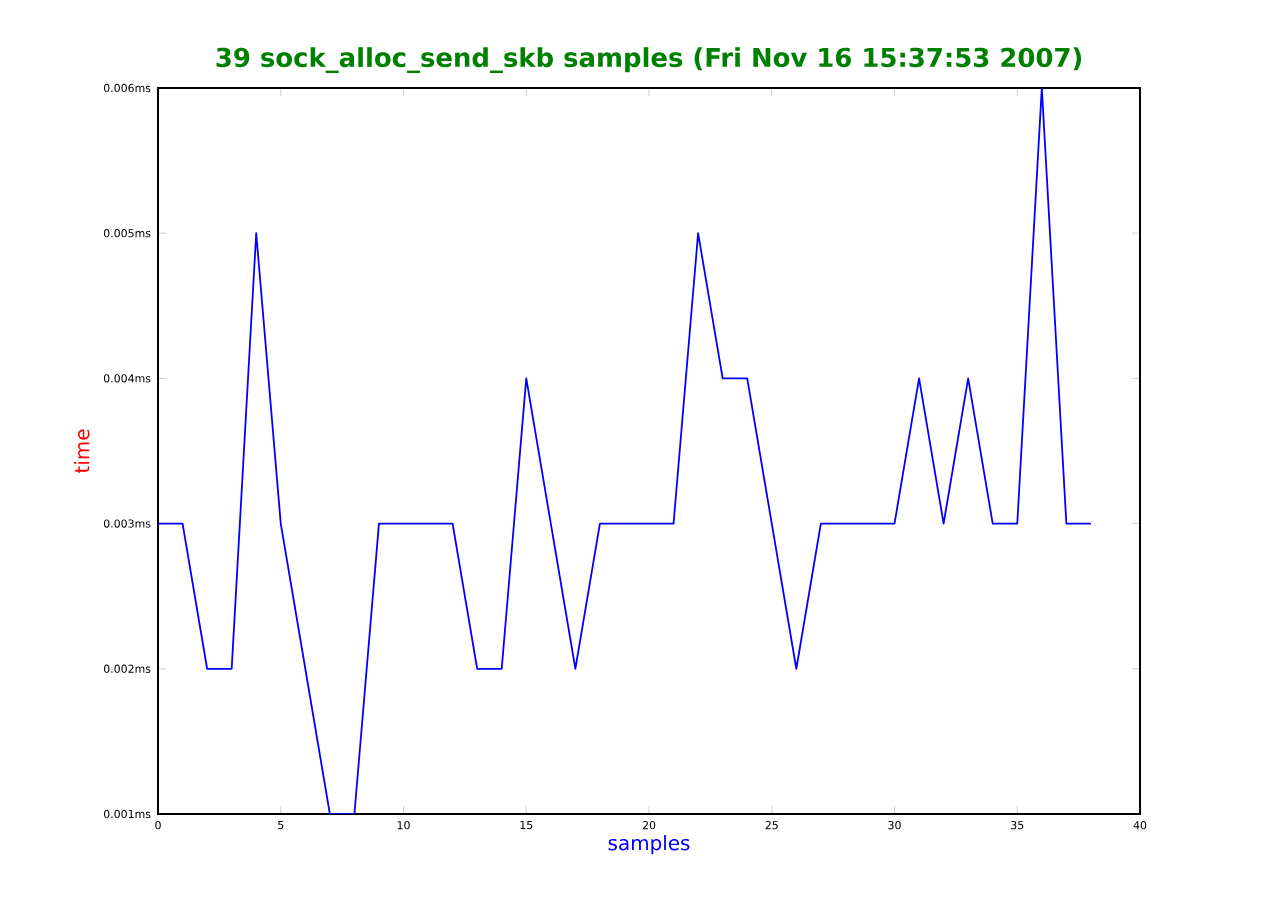 Image resolution: width=1266 pixels, height=906 pixels. I want to click on chart-title: 39 sock_alloc_send_skb samples (Fri Nov 16 15:37:53 2007), so click(649, 60).